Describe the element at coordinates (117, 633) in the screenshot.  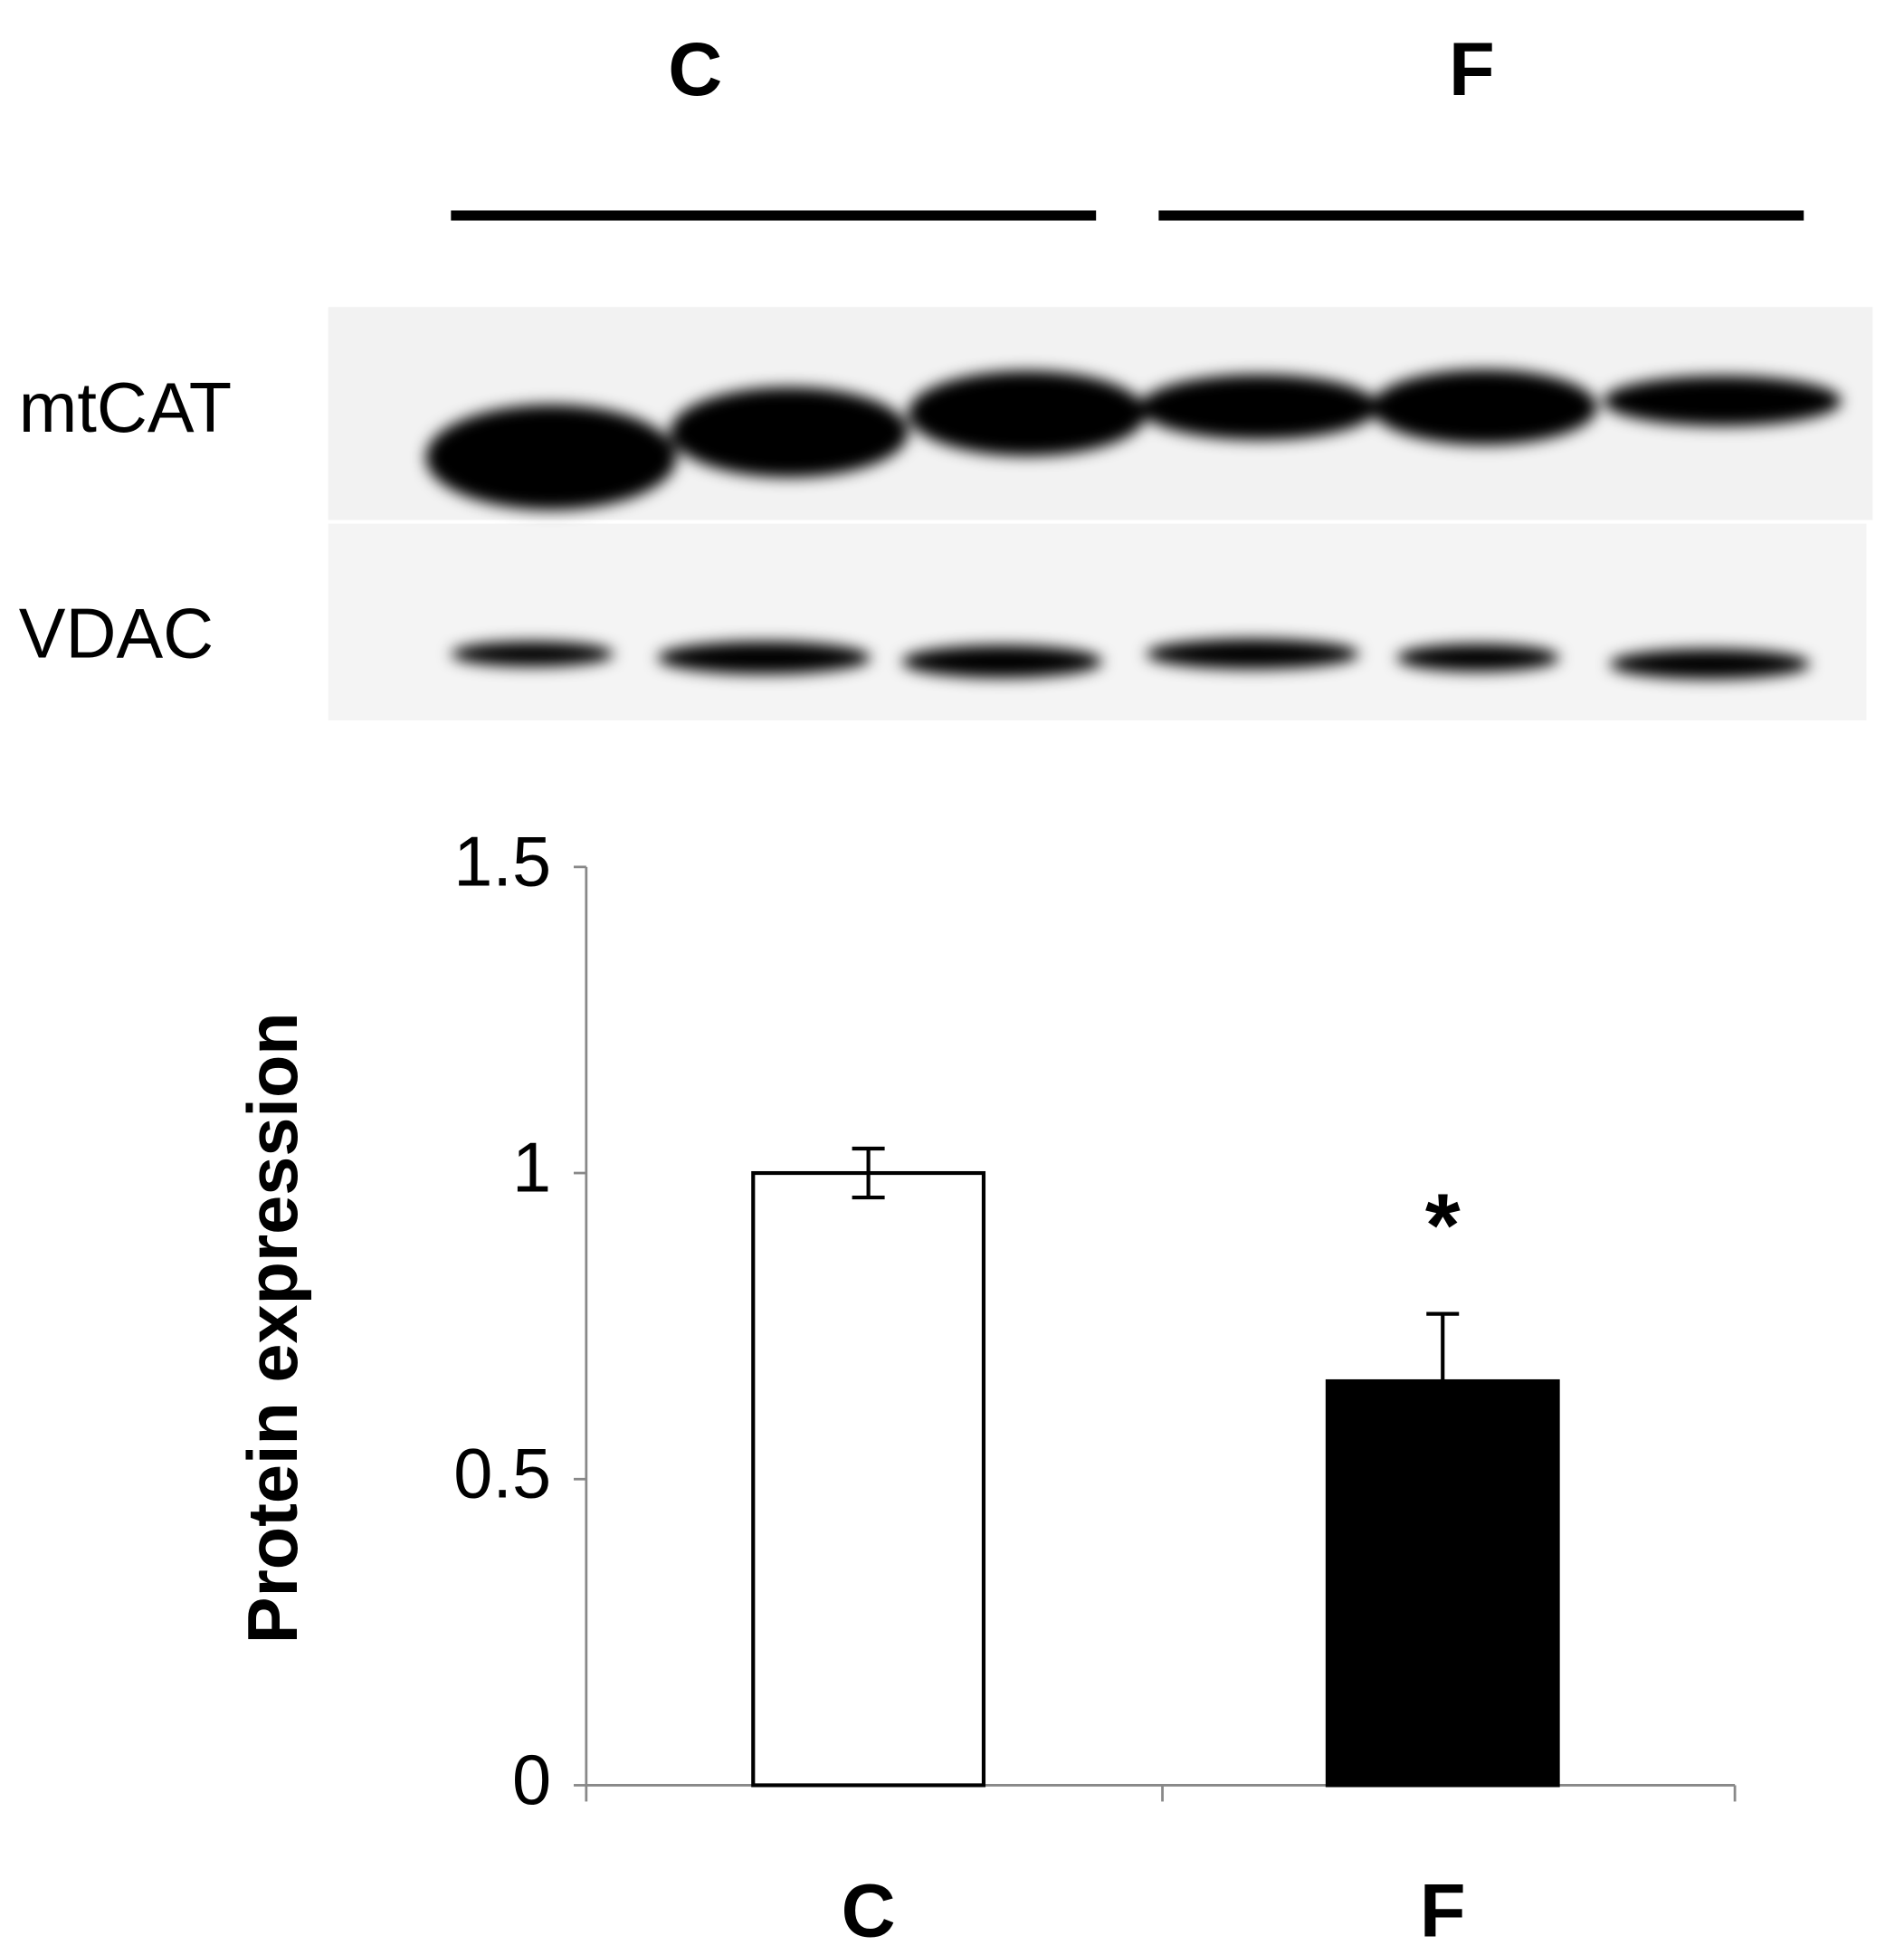
I see `row-label: VDAC` at that location.